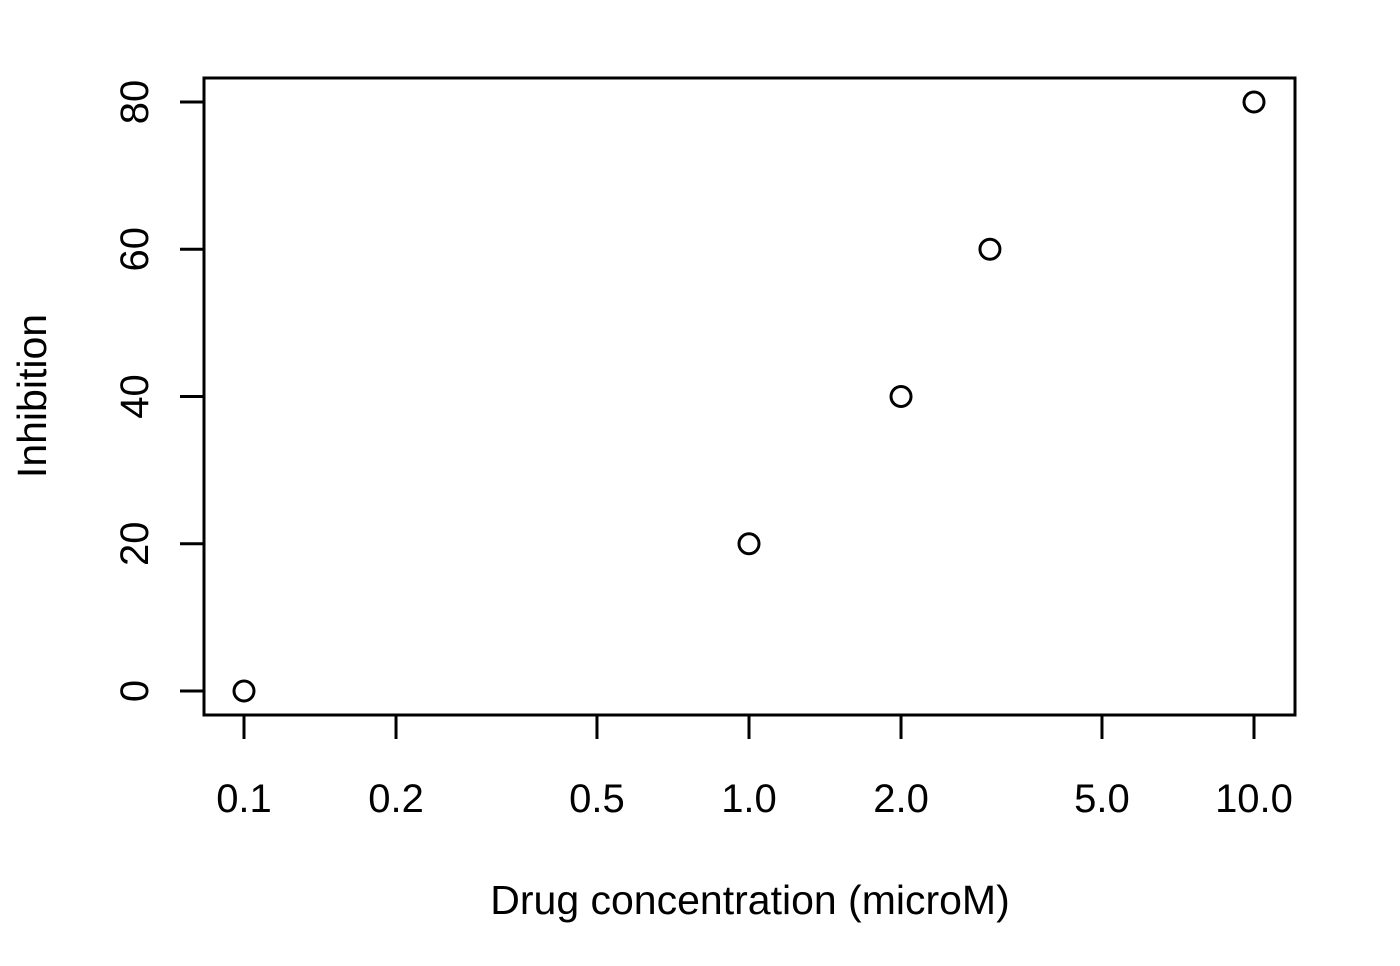  Describe the element at coordinates (901, 799) in the screenshot. I see `x-tick-label: 2.0` at that location.